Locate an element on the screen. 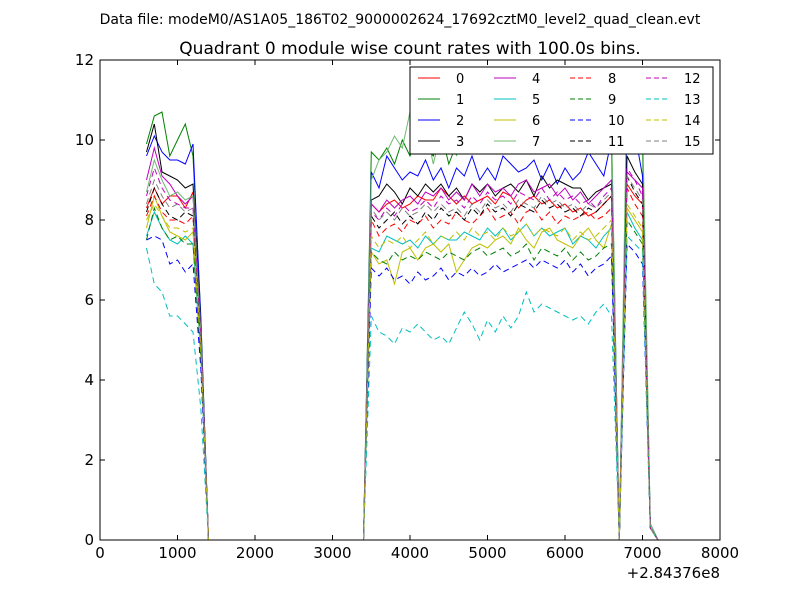 This screenshot has height=604, width=800. legend-label-0: 0 is located at coordinates (460, 79).